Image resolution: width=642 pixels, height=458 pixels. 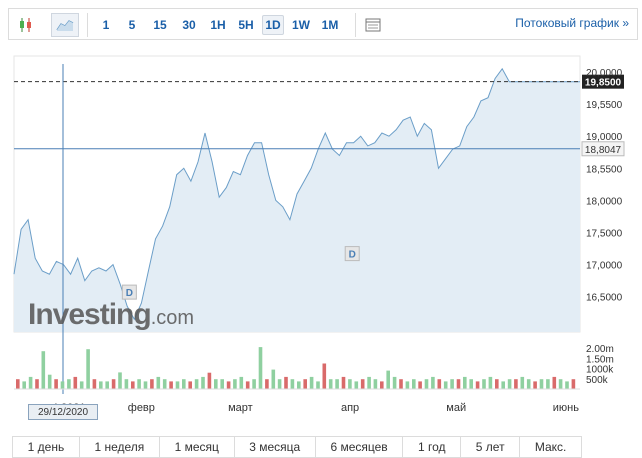 What do you see at coordinates (275, 447) in the screenshot?
I see `range-button-3: 3 месяца` at bounding box center [275, 447].